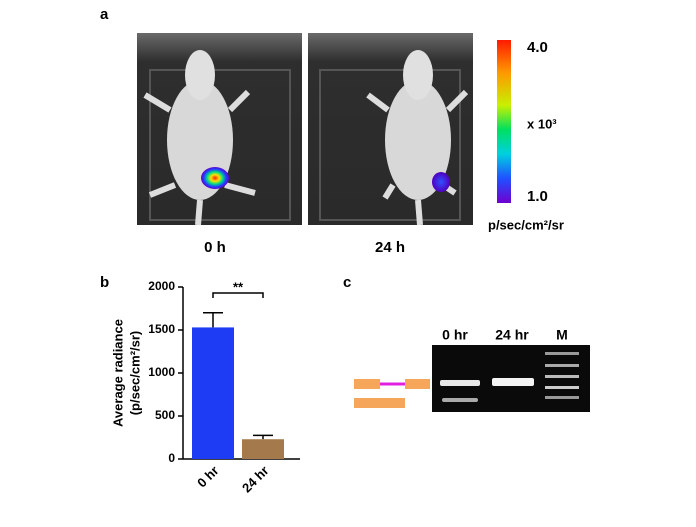  Describe the element at coordinates (347, 282) in the screenshot. I see `panel-label: c` at that location.